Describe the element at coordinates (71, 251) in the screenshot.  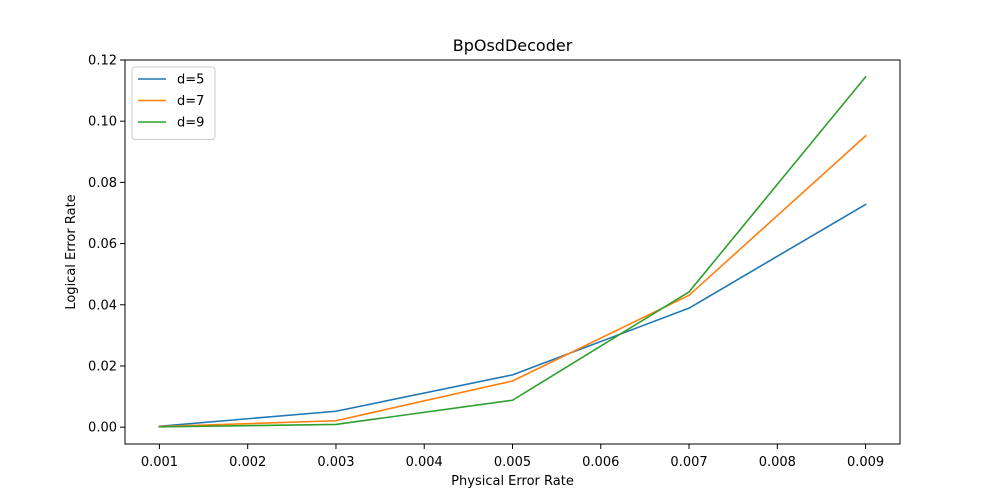
I see `y-axis-label: Logical Error Rate` at that location.